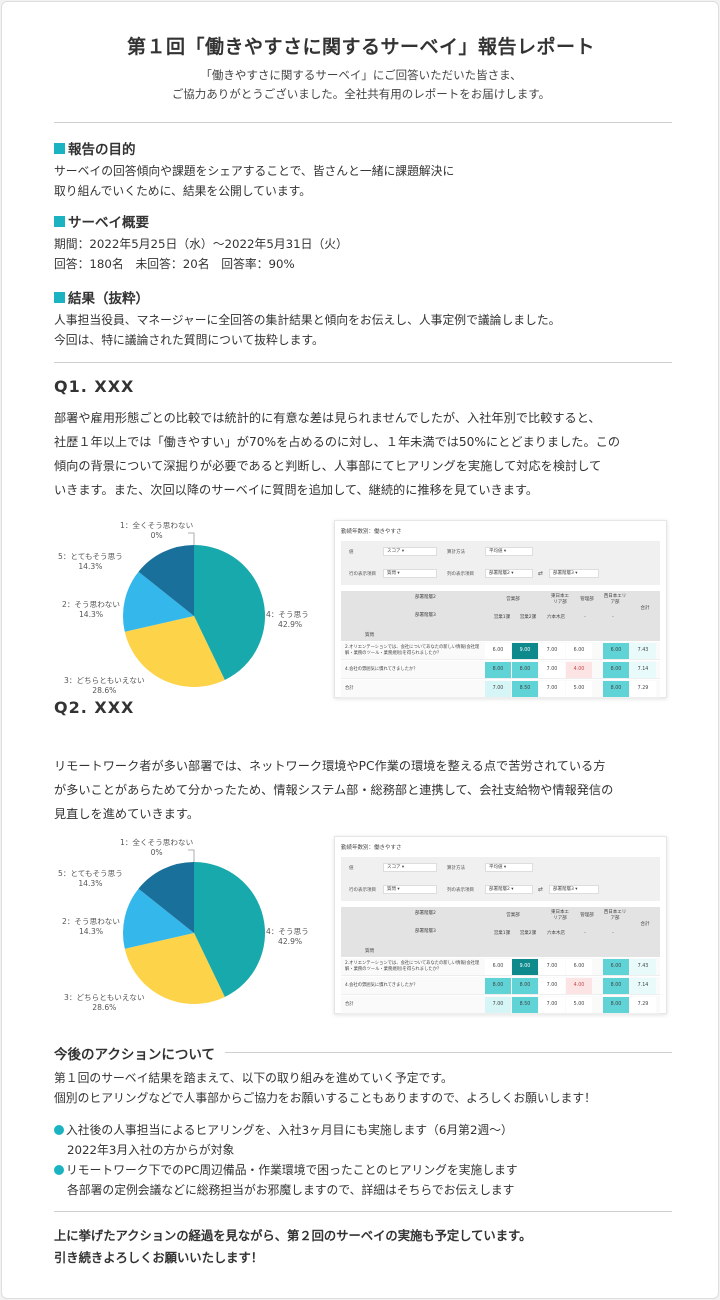 This screenshot has width=720, height=1300. Describe the element at coordinates (104, 690) in the screenshot. I see `pie-label-value: 28.6%` at that location.